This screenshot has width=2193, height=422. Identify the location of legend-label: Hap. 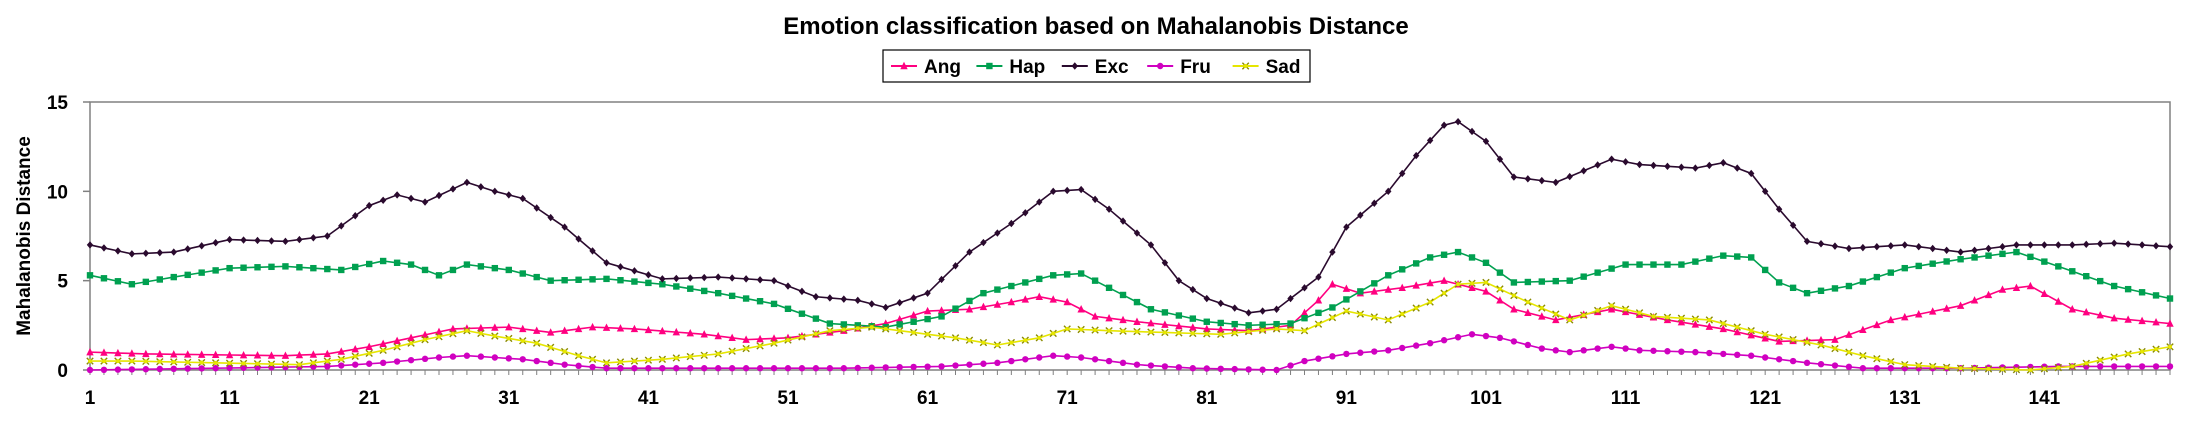
(1027, 67).